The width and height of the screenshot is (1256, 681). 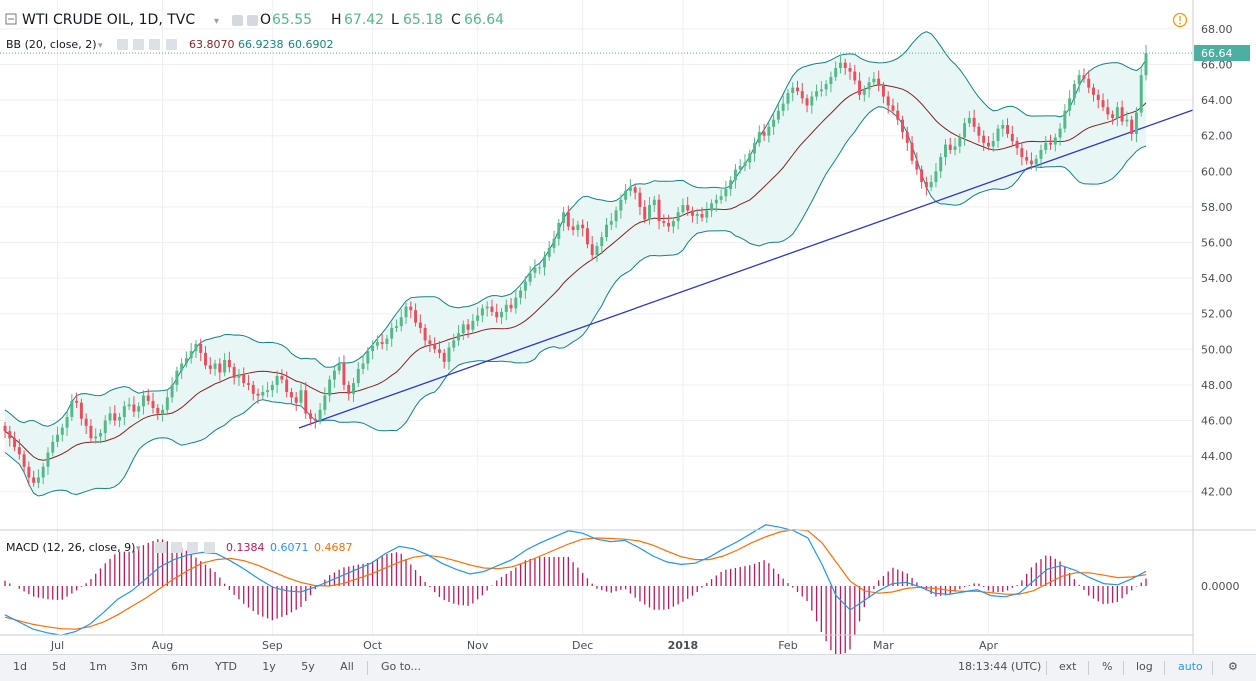 What do you see at coordinates (269, 666) in the screenshot?
I see `range-button-1y: 1y` at bounding box center [269, 666].